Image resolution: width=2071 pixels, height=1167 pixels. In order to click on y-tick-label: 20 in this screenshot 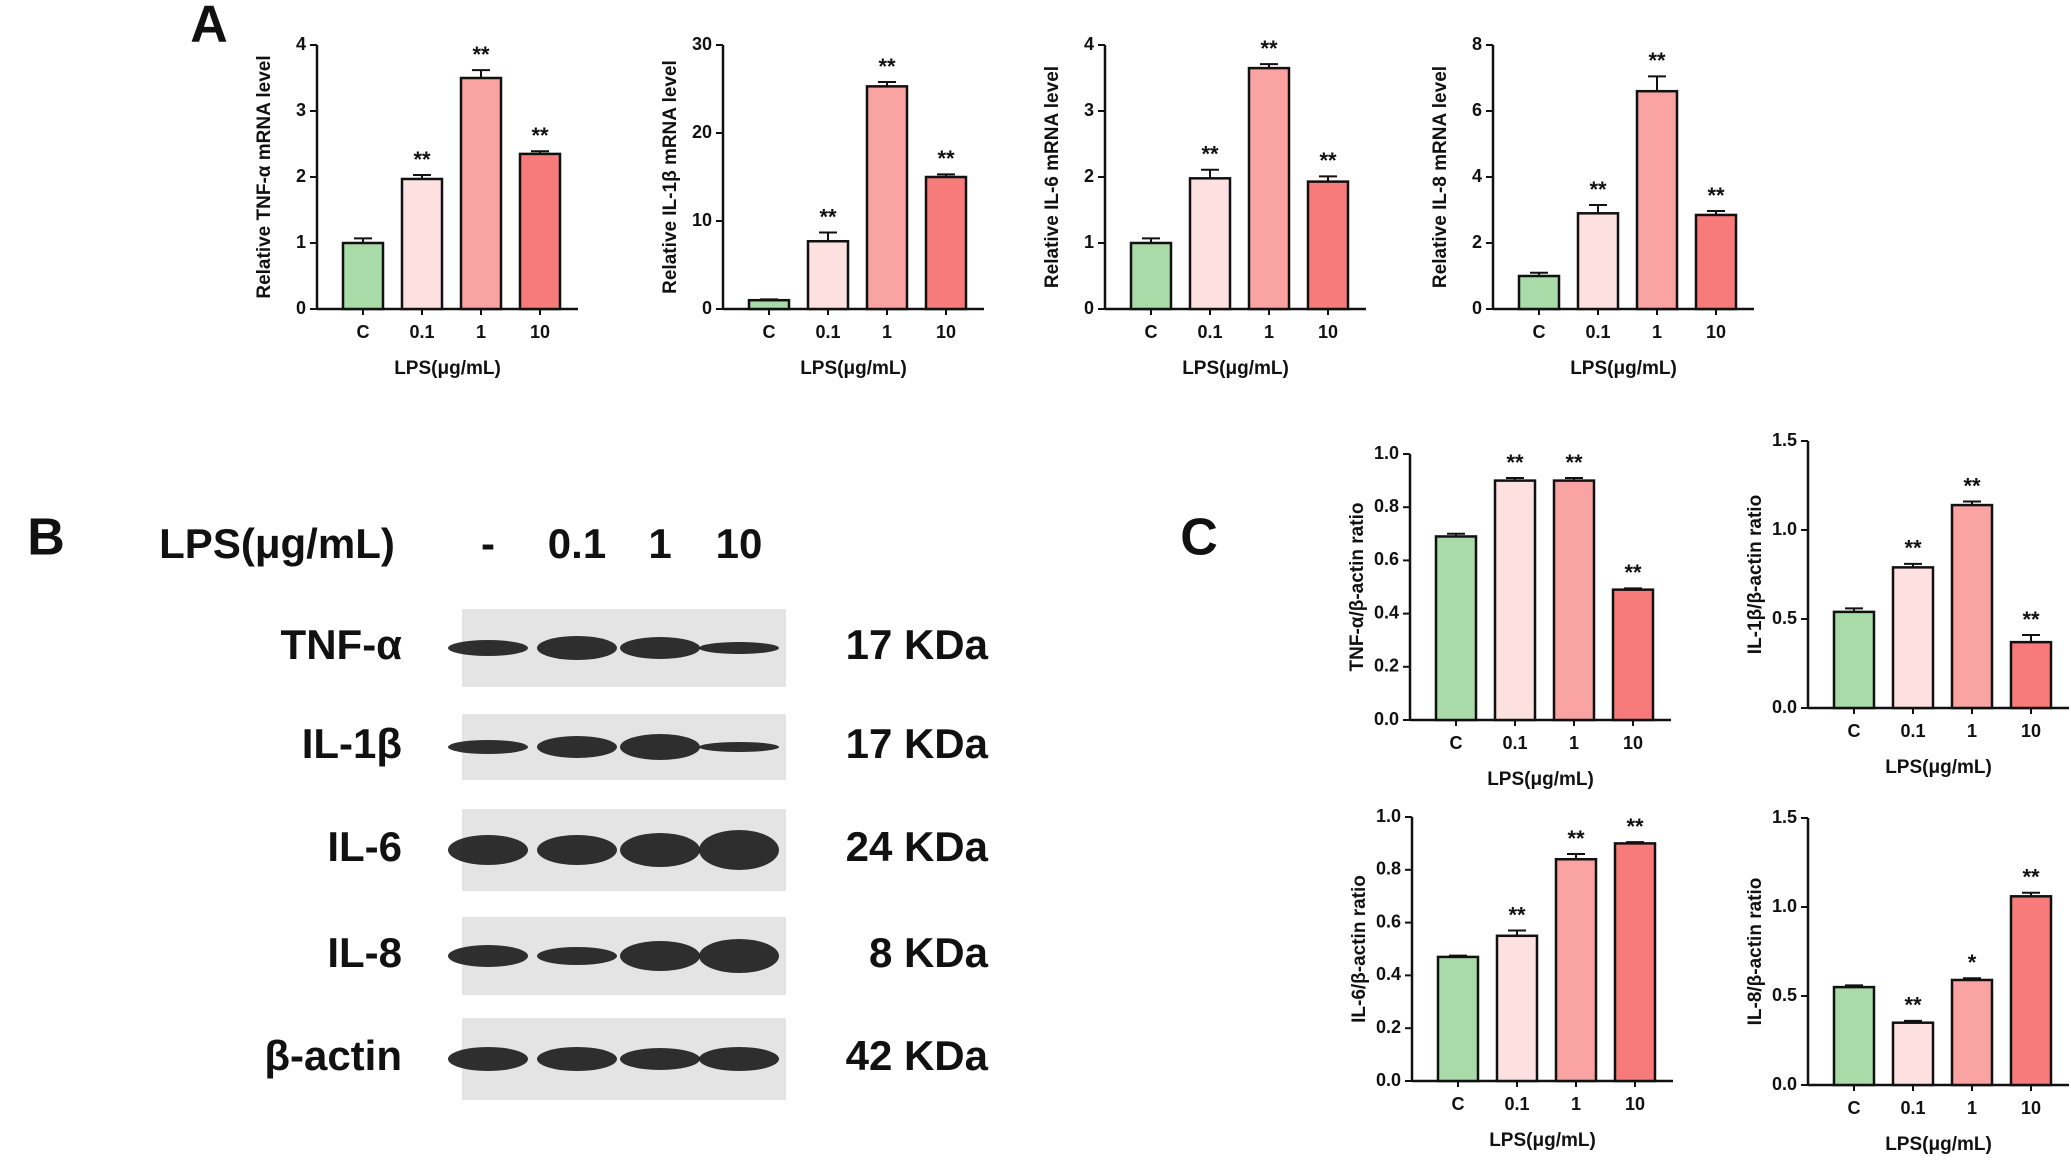, I will do `click(702, 132)`.